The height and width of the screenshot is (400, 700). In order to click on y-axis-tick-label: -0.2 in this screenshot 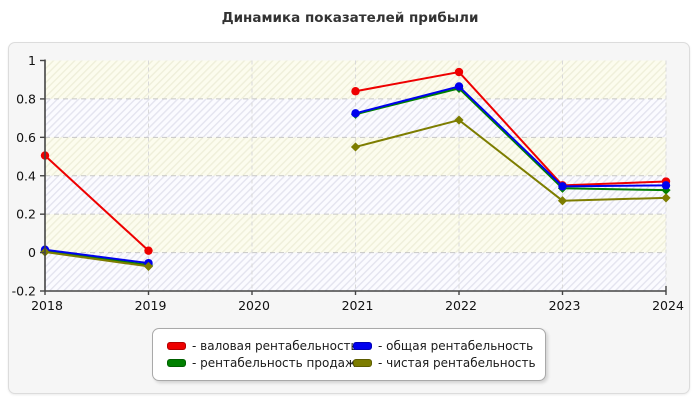, I will do `click(24, 291)`.